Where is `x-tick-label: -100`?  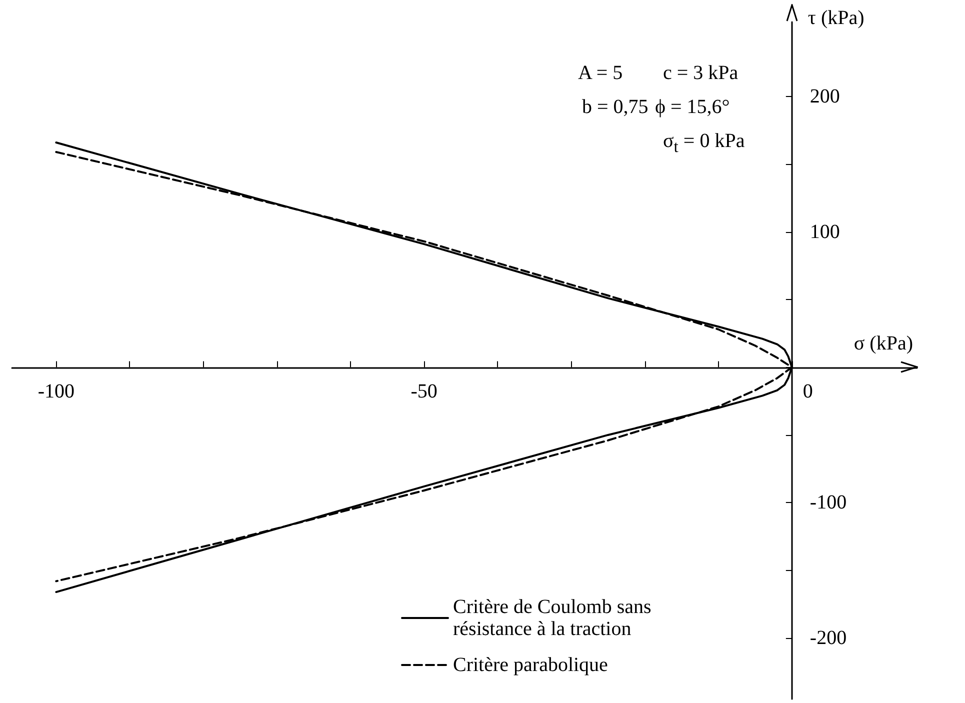 x-tick-label: -100 is located at coordinates (56, 391).